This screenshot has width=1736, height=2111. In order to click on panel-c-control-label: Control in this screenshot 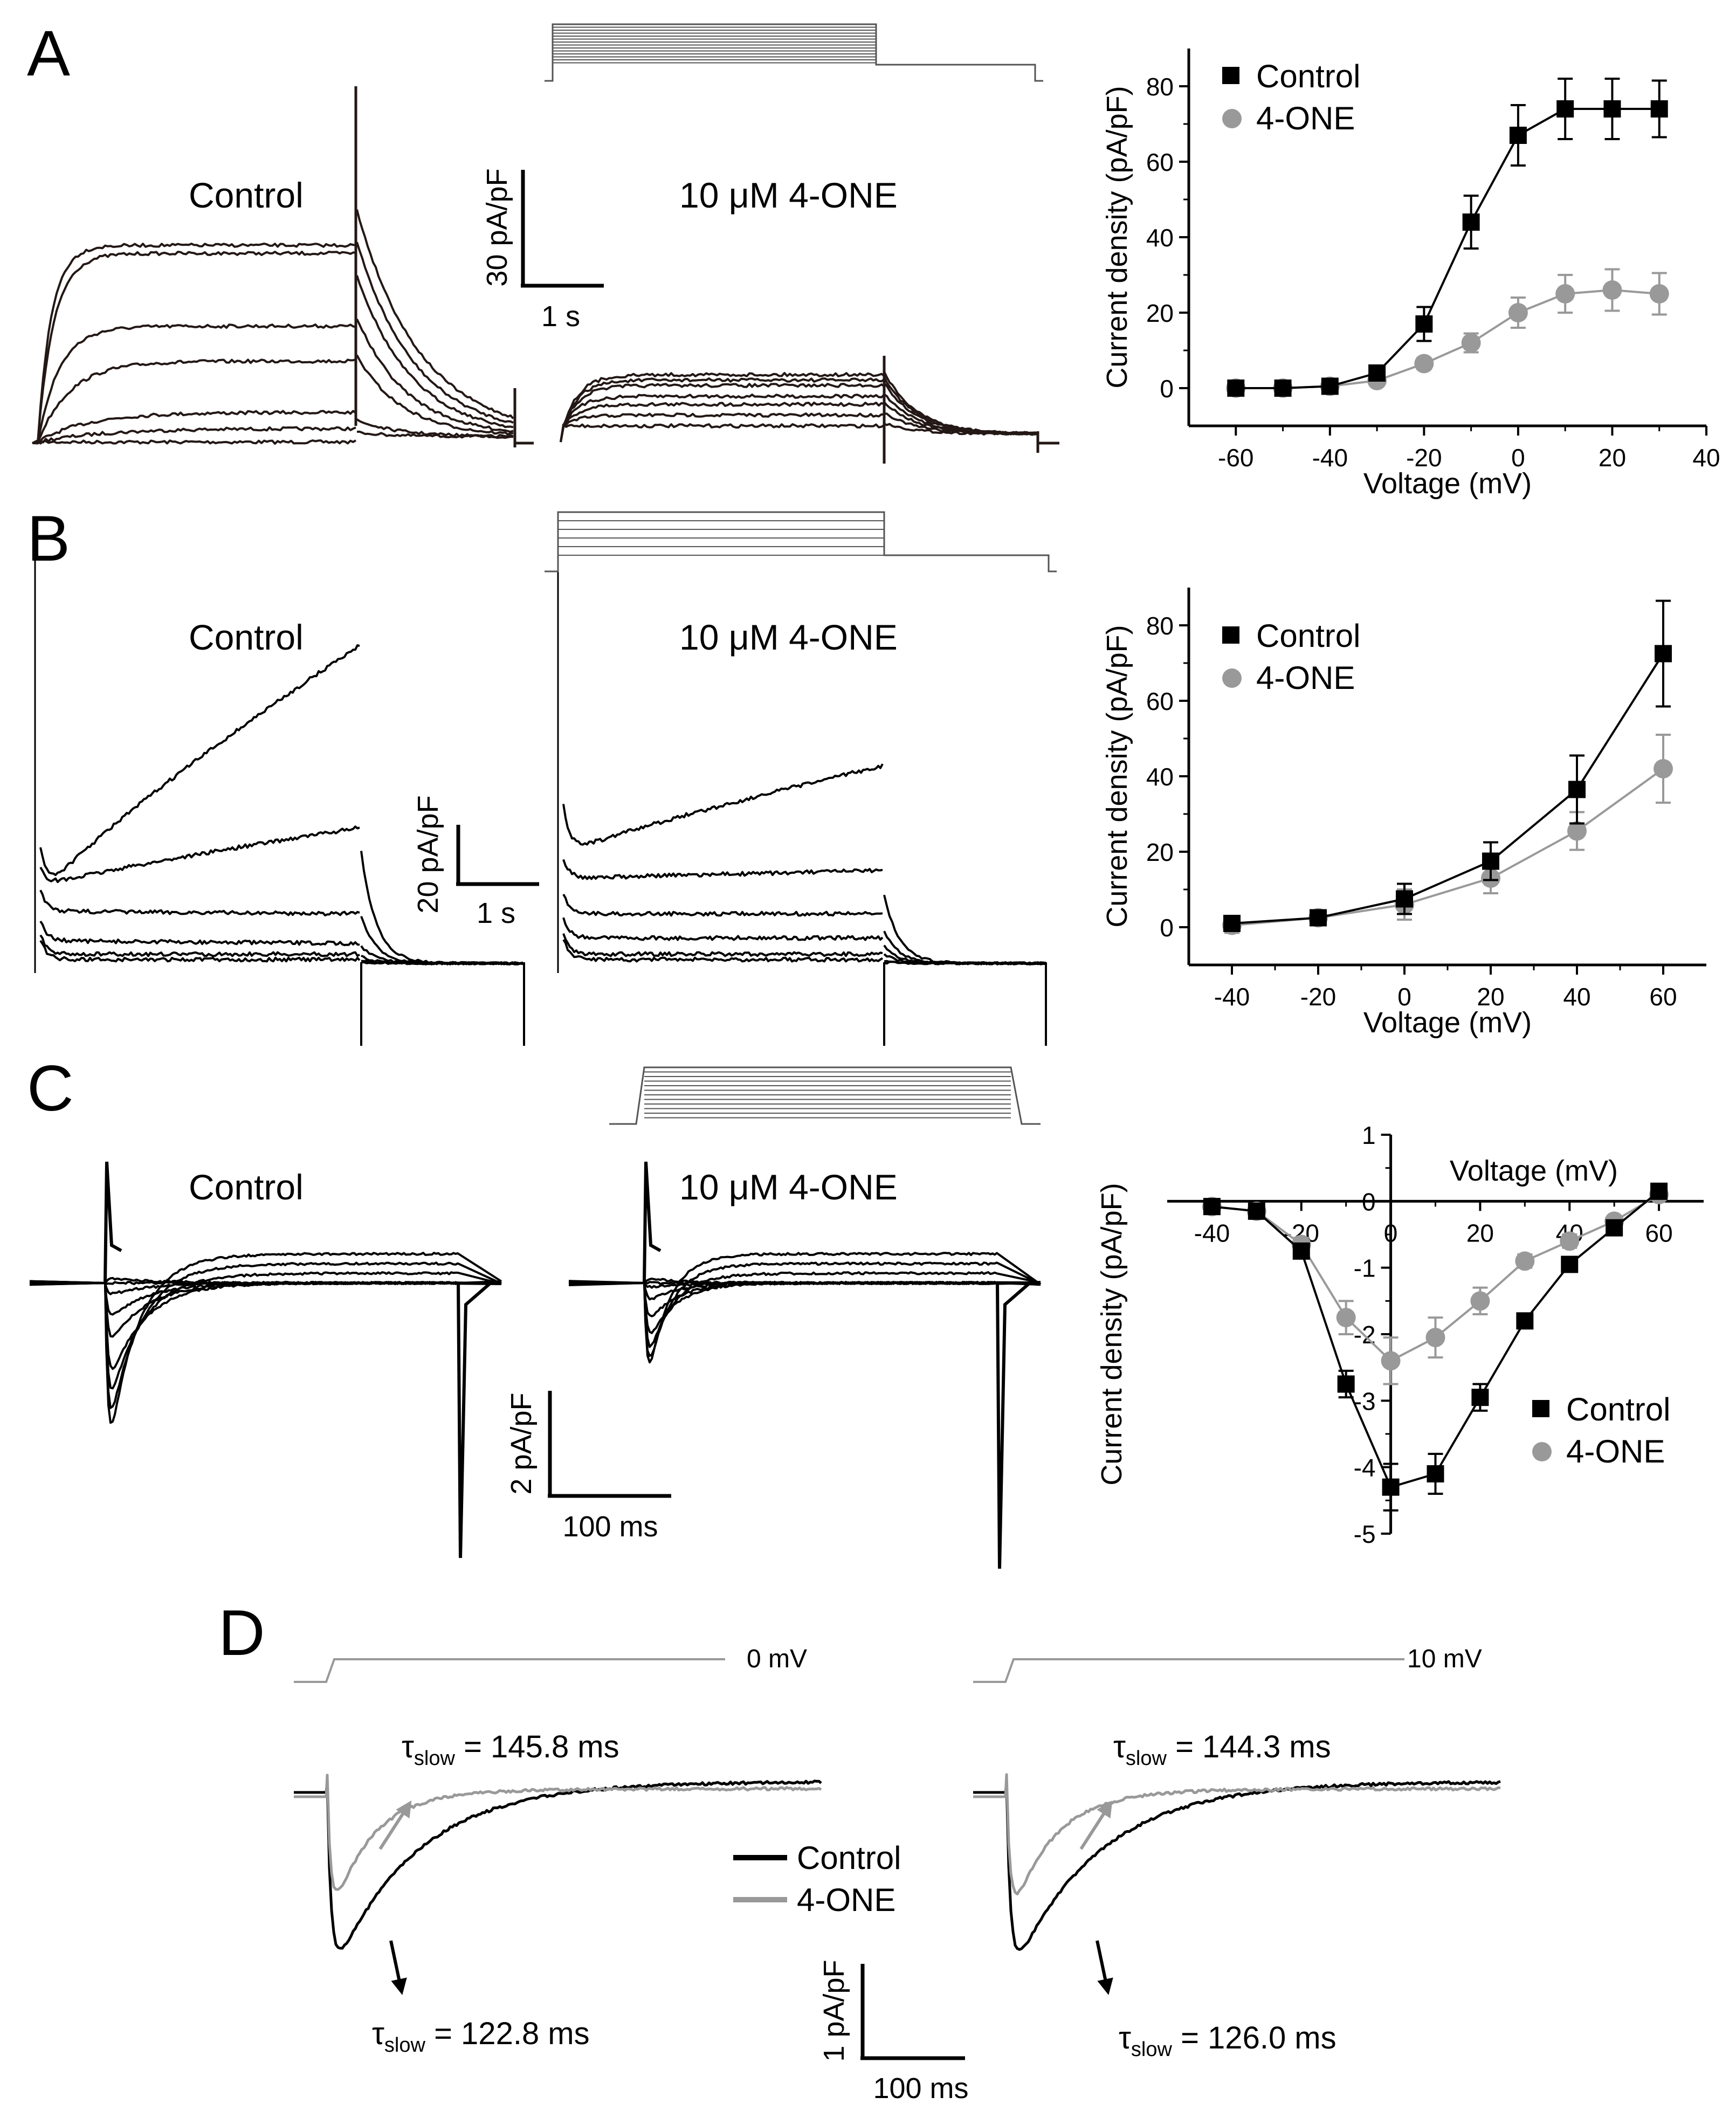, I will do `click(246, 1187)`.